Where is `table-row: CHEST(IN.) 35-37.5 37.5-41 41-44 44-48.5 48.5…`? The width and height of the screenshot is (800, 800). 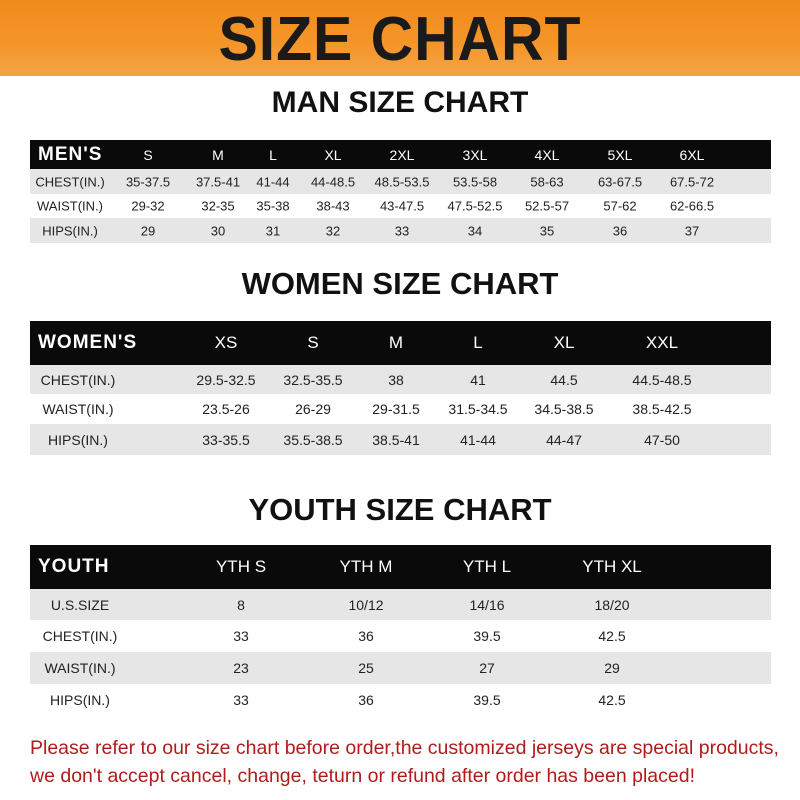 table-row: CHEST(IN.) 35-37.5 37.5-41 41-44 44-48.5 48.5… is located at coordinates (400, 181).